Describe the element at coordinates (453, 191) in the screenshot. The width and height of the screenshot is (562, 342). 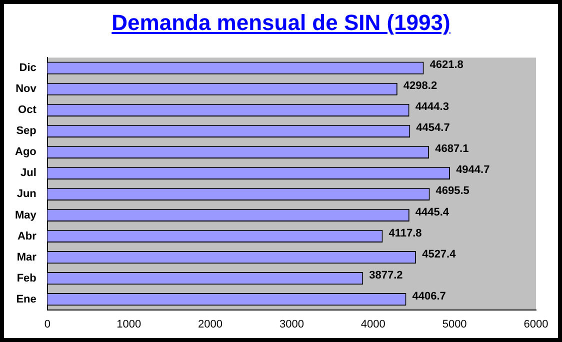
I see `data-label: 4695.5` at that location.